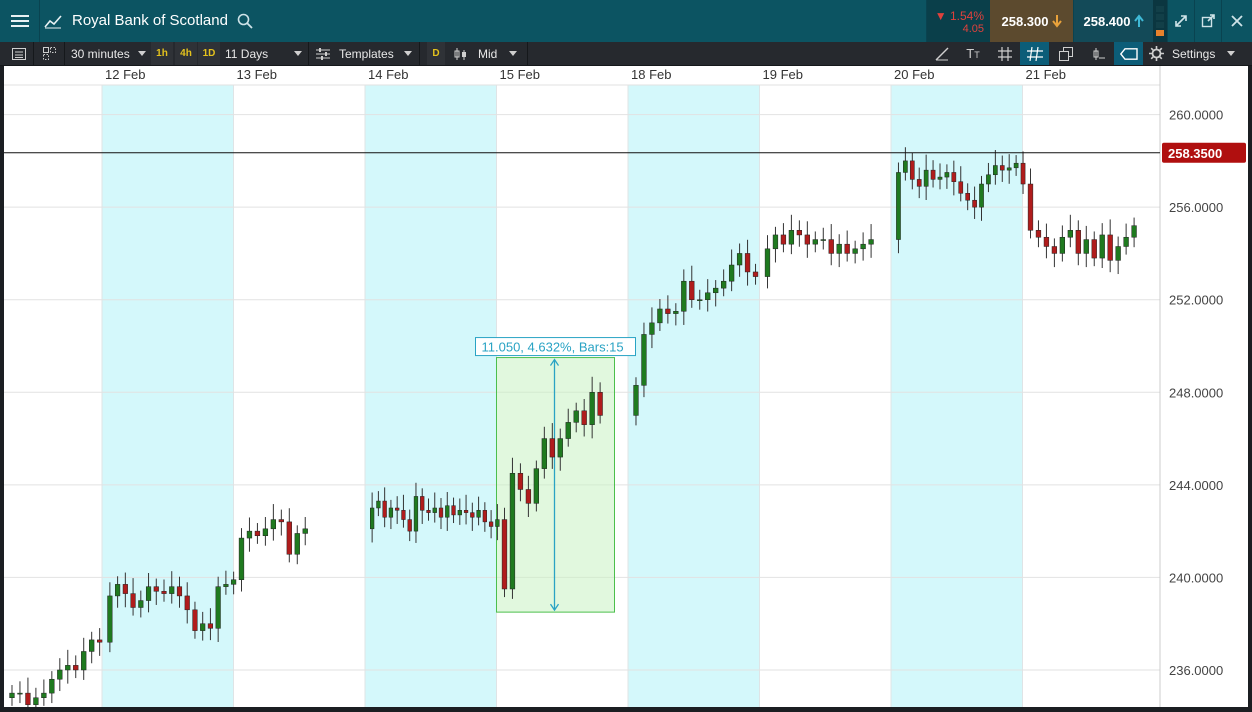  I want to click on text-size-icon: TT, so click(973, 53).